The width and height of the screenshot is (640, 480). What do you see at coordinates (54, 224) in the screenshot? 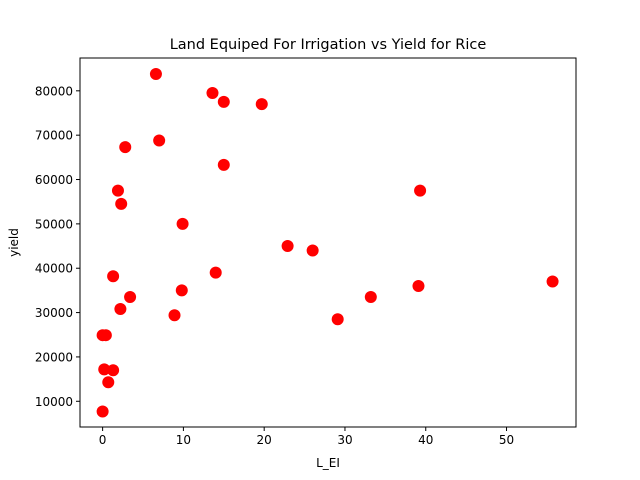
I see `y-tick-label: 50000` at bounding box center [54, 224].